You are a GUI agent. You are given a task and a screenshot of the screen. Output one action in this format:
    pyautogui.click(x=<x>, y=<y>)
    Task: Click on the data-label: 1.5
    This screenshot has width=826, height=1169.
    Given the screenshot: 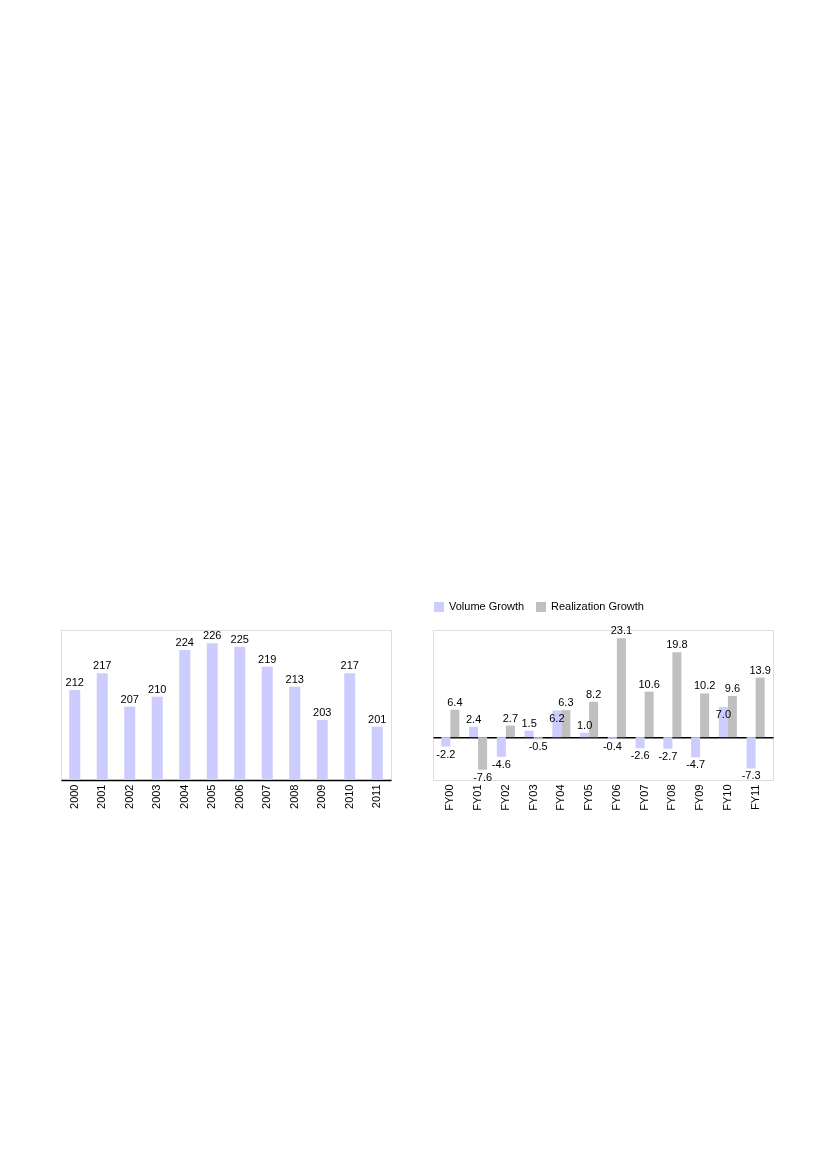 What is the action you would take?
    pyautogui.click(x=529, y=722)
    